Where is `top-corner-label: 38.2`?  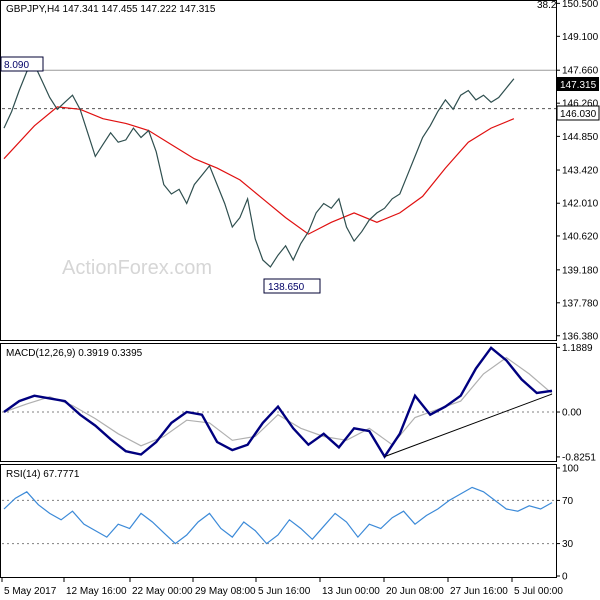
top-corner-label: 38.2 is located at coordinates (547, 5).